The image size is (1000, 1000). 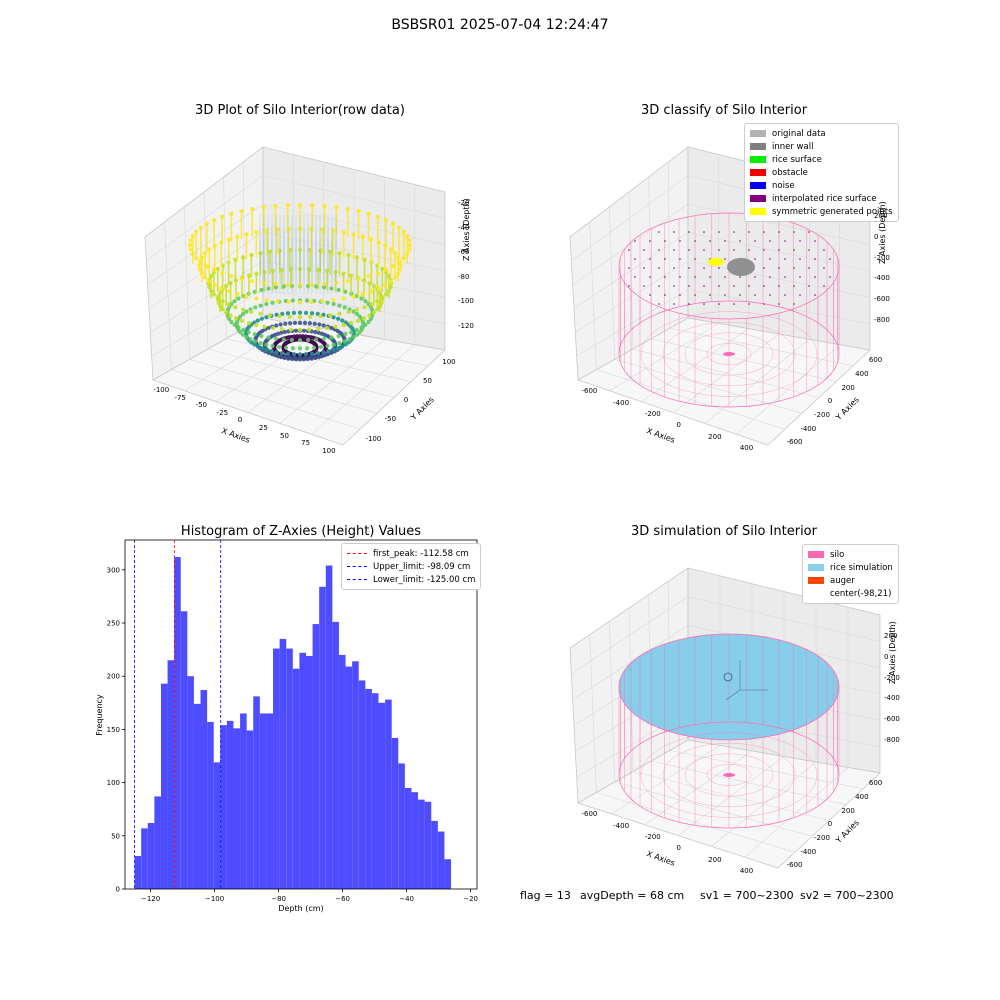 I want to click on sv2-text: sv2 = 700~2300, so click(x=847, y=895).